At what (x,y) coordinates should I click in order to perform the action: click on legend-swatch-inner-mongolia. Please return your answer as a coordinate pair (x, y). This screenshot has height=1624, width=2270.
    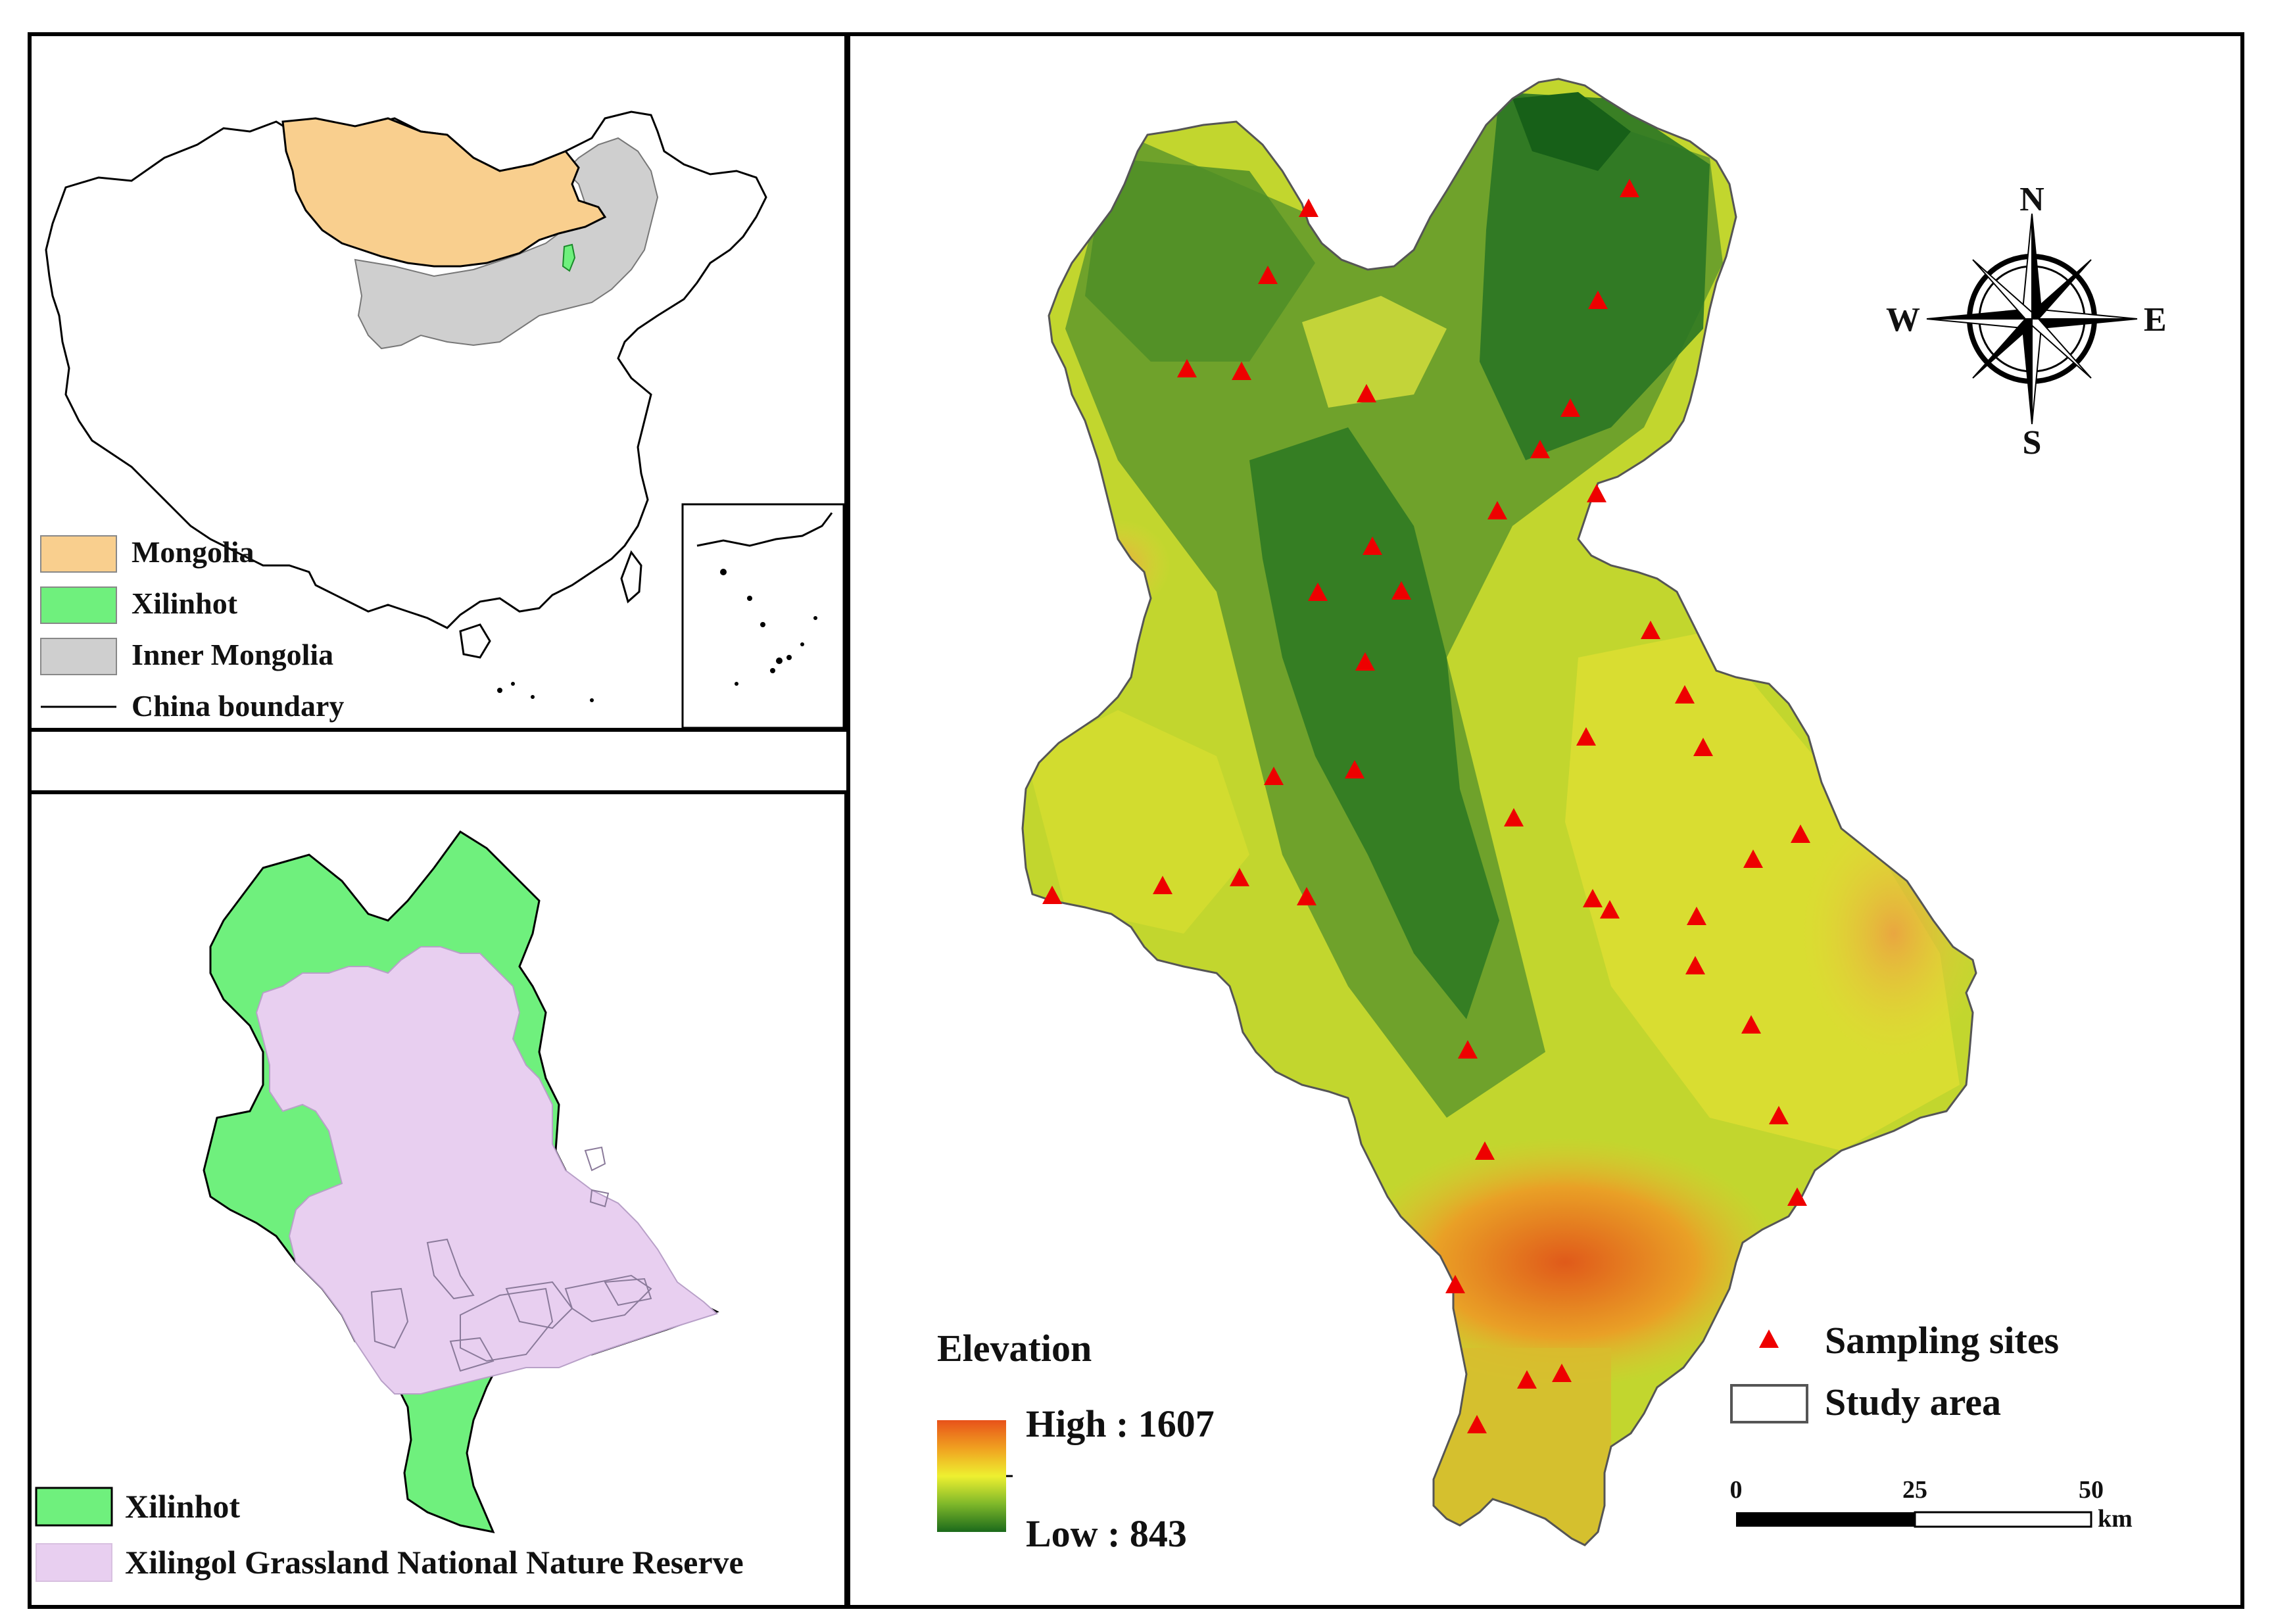
    Looking at the image, I should click on (78, 656).